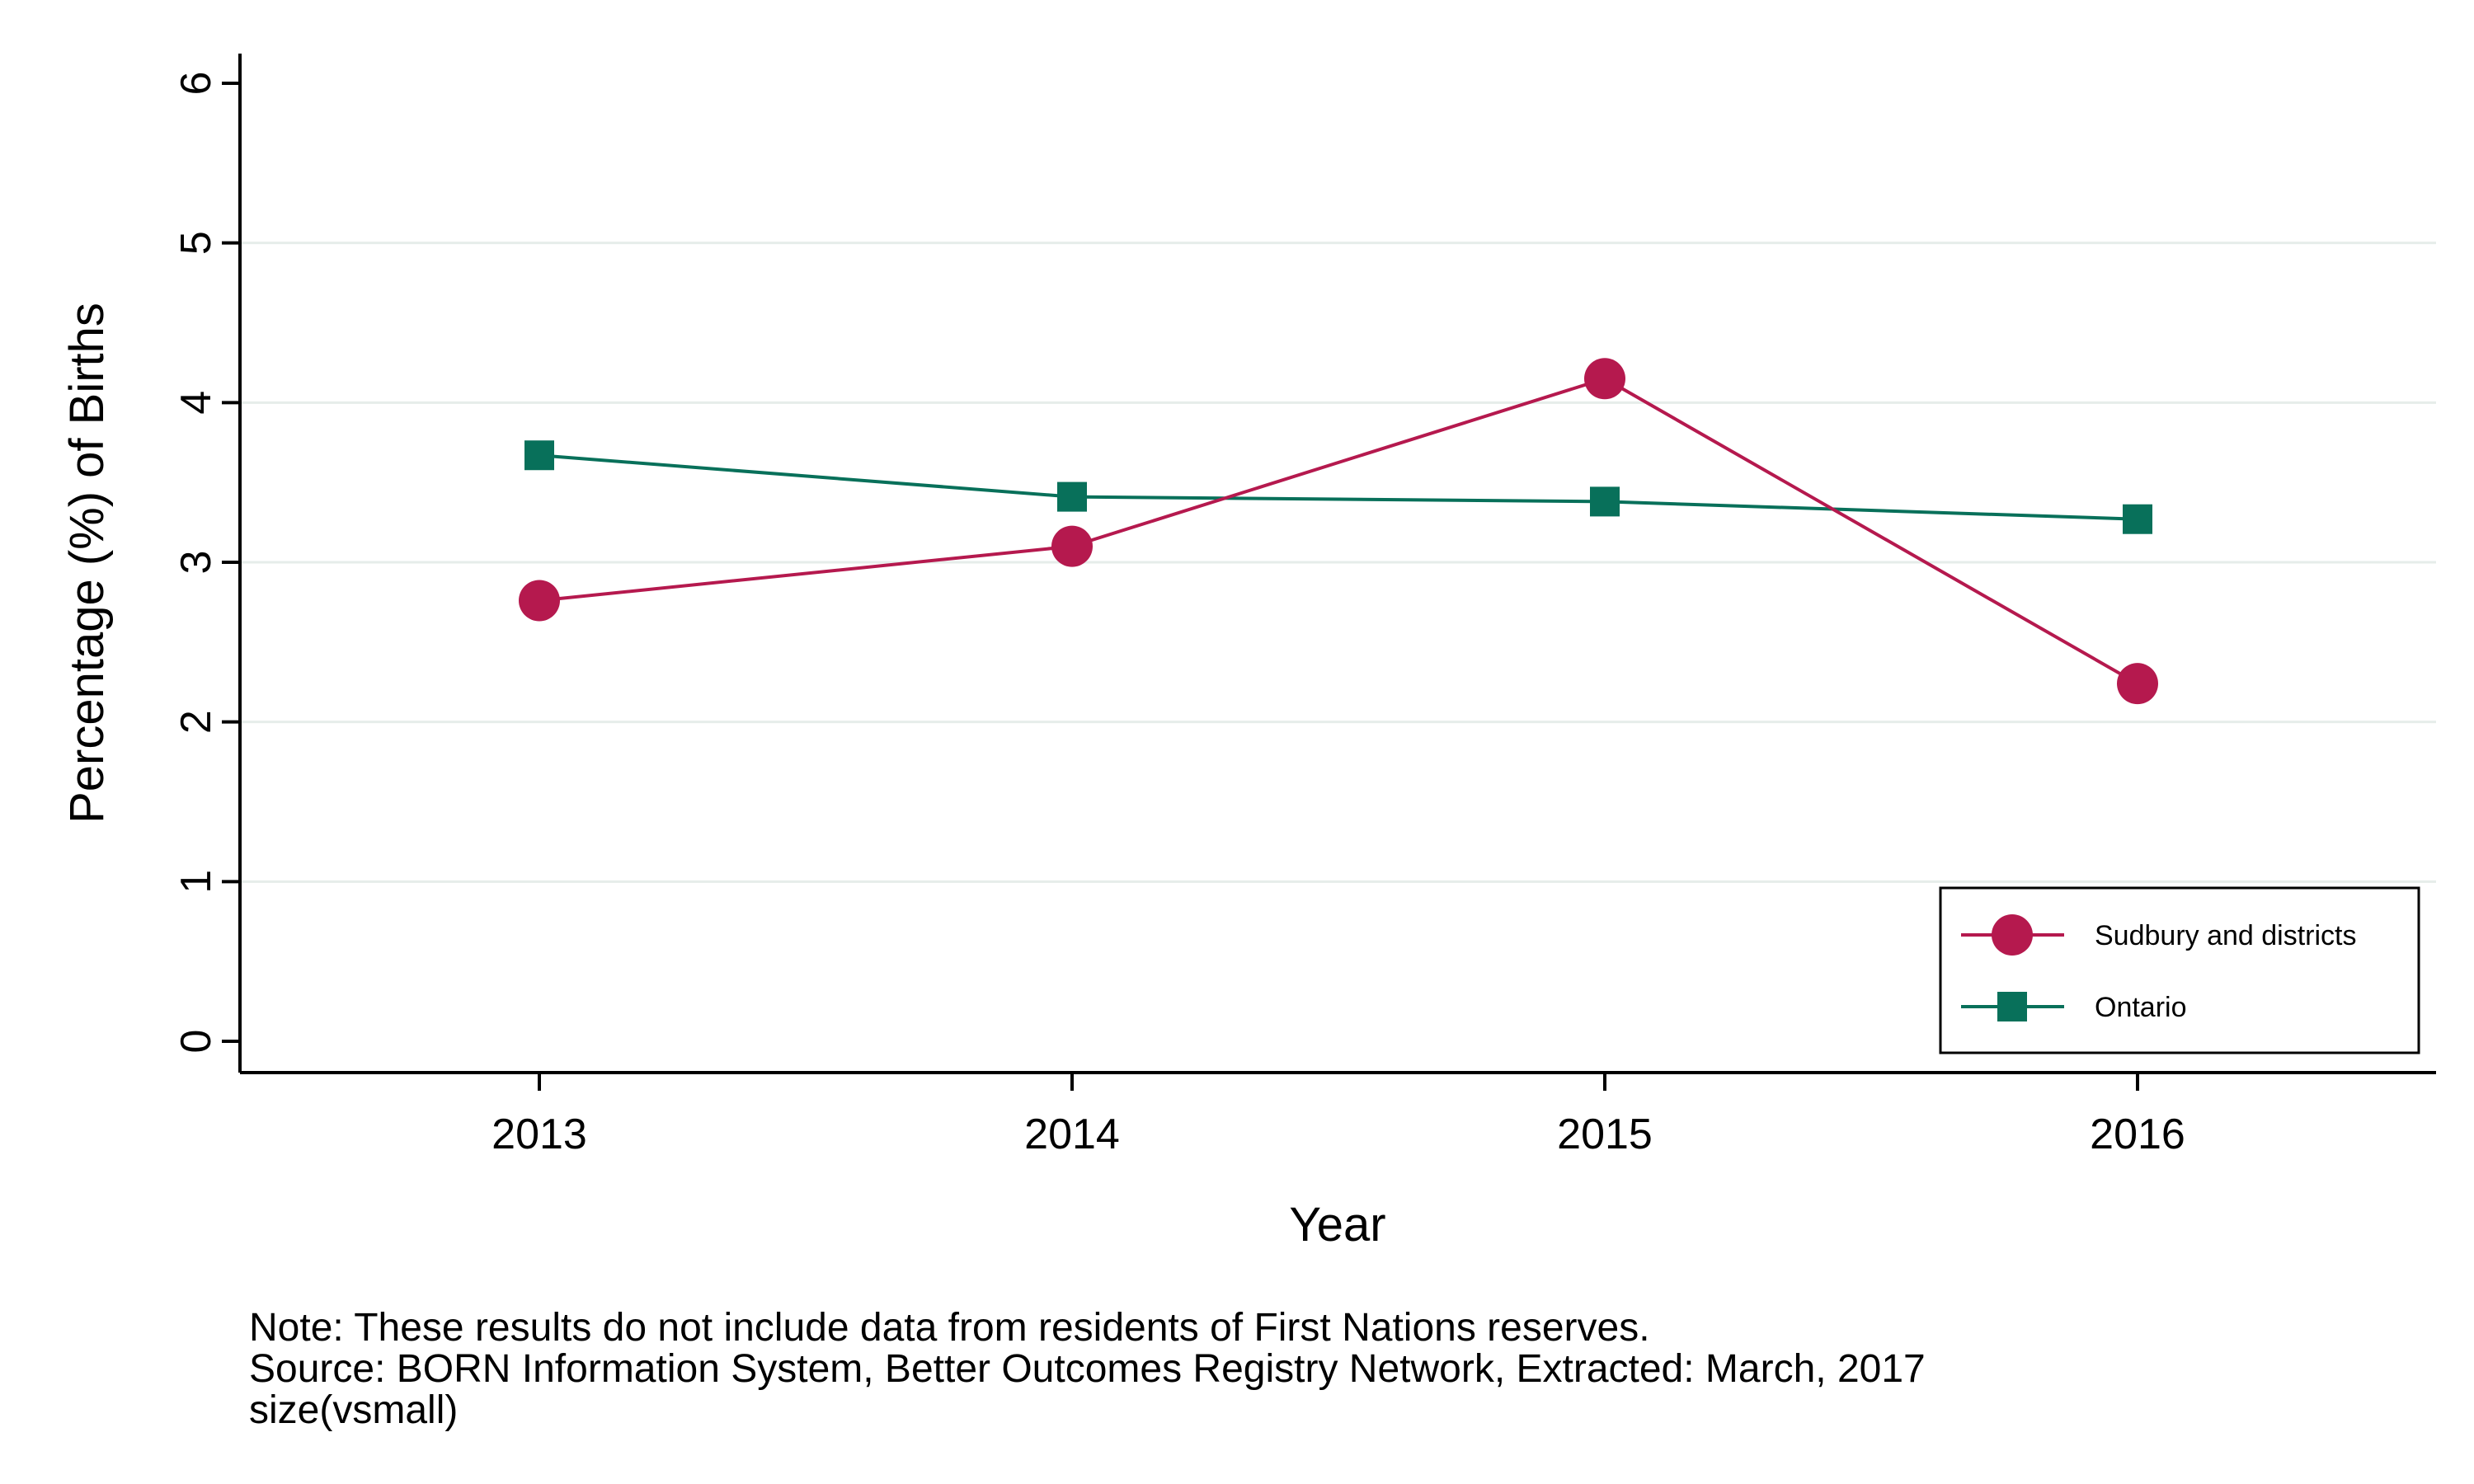 This screenshot has height=1484, width=2474. What do you see at coordinates (1337, 1225) in the screenshot?
I see `x-axis-title: Year` at bounding box center [1337, 1225].